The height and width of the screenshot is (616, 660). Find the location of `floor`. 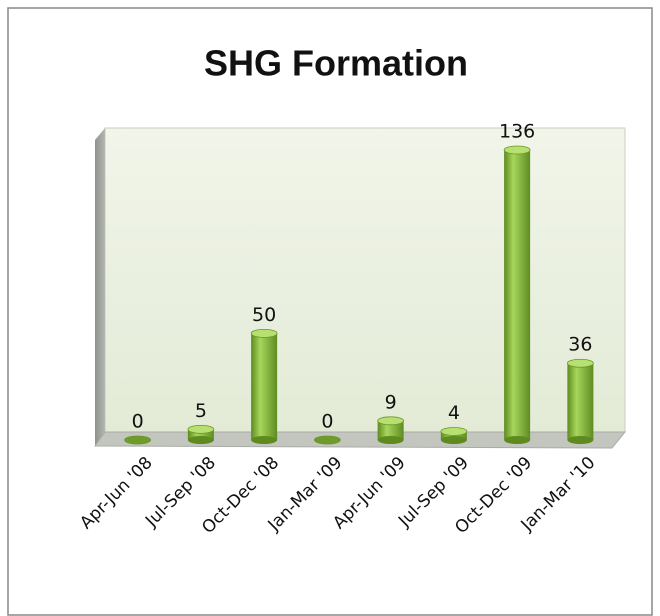

floor is located at coordinates (360, 440).